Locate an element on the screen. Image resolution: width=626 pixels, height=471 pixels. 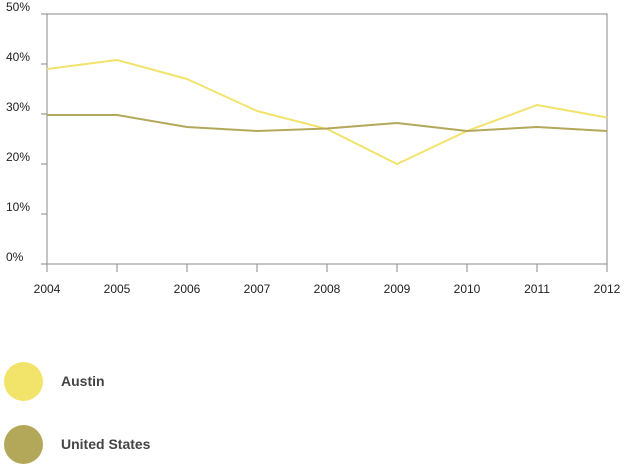
series-line-united-states is located at coordinates (327, 123).